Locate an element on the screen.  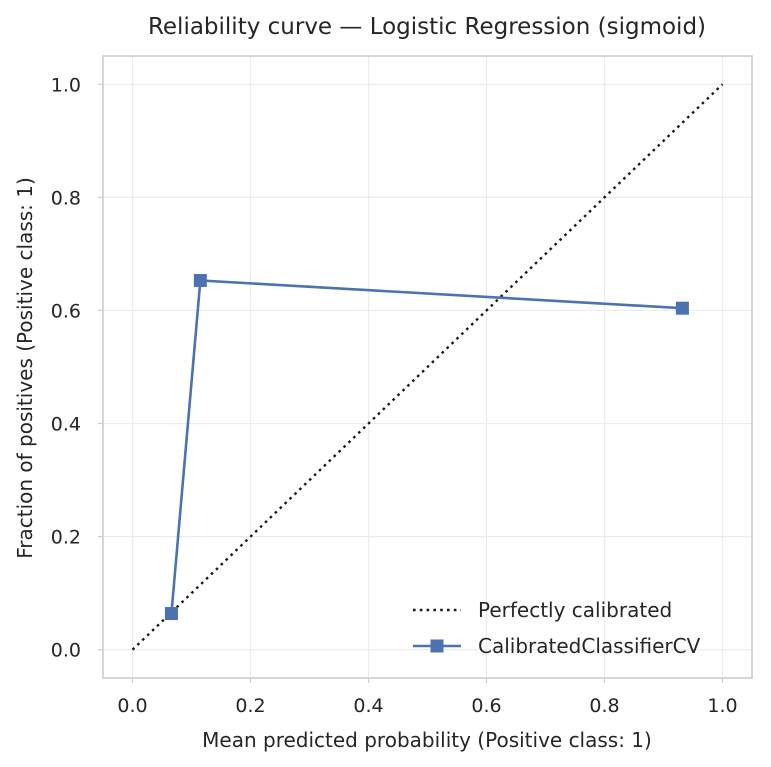
legend-label-0: Perfectly calibrated is located at coordinates (575, 610).